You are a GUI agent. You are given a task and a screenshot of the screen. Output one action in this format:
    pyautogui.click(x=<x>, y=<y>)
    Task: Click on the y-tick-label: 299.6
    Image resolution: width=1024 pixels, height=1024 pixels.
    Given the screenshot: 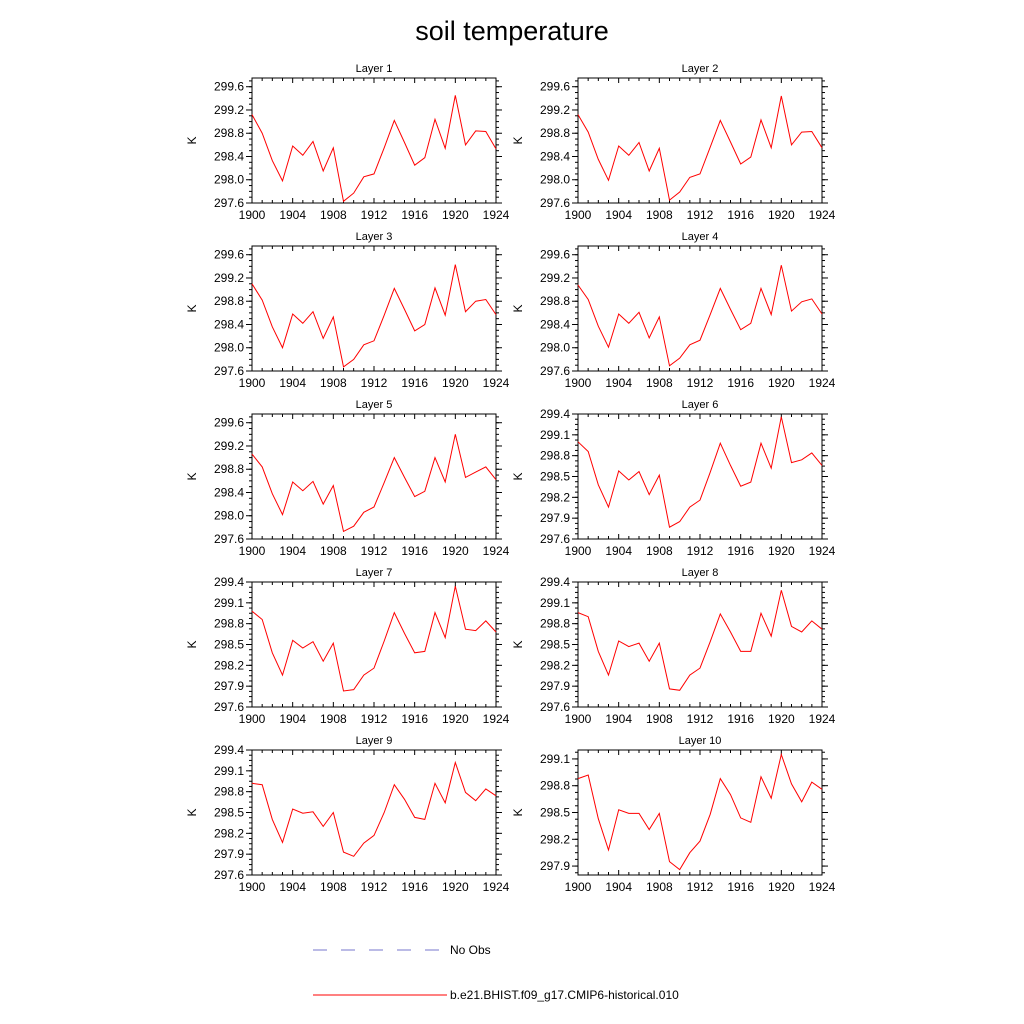 What is the action you would take?
    pyautogui.click(x=229, y=423)
    